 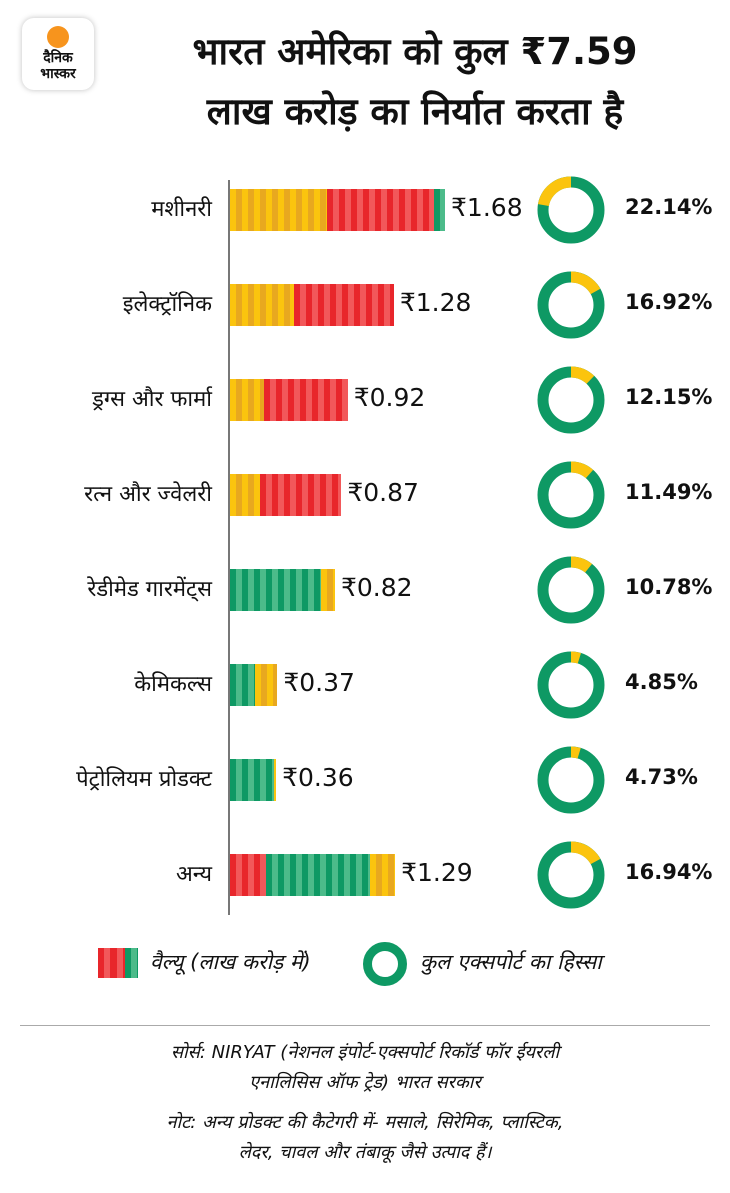 I want to click on chart-row: रत्न और ज्वेलरी ₹0.87 11.49%, so click(x=365, y=495).